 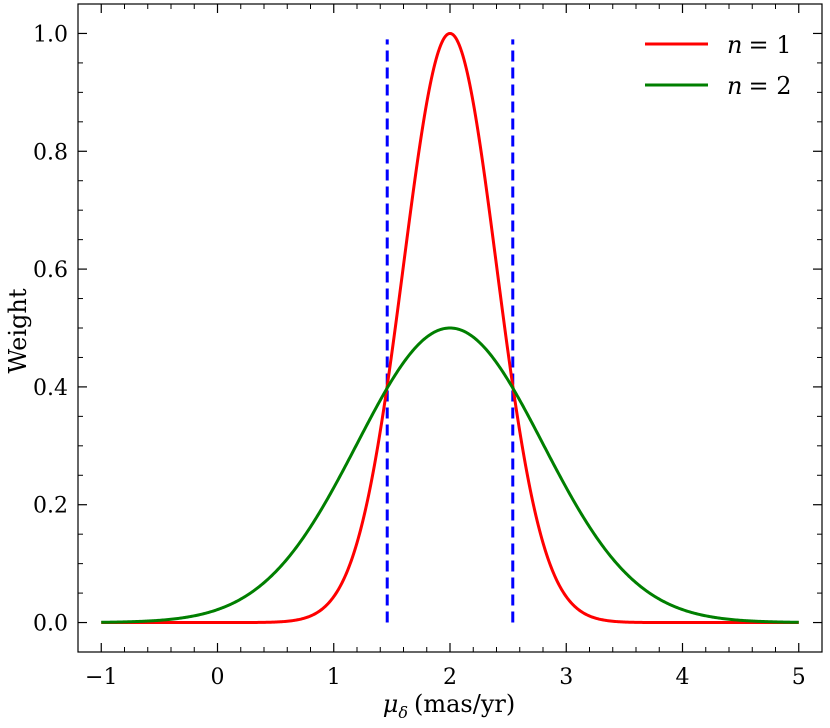 I want to click on y-tick-label: 0.0, so click(x=50, y=624).